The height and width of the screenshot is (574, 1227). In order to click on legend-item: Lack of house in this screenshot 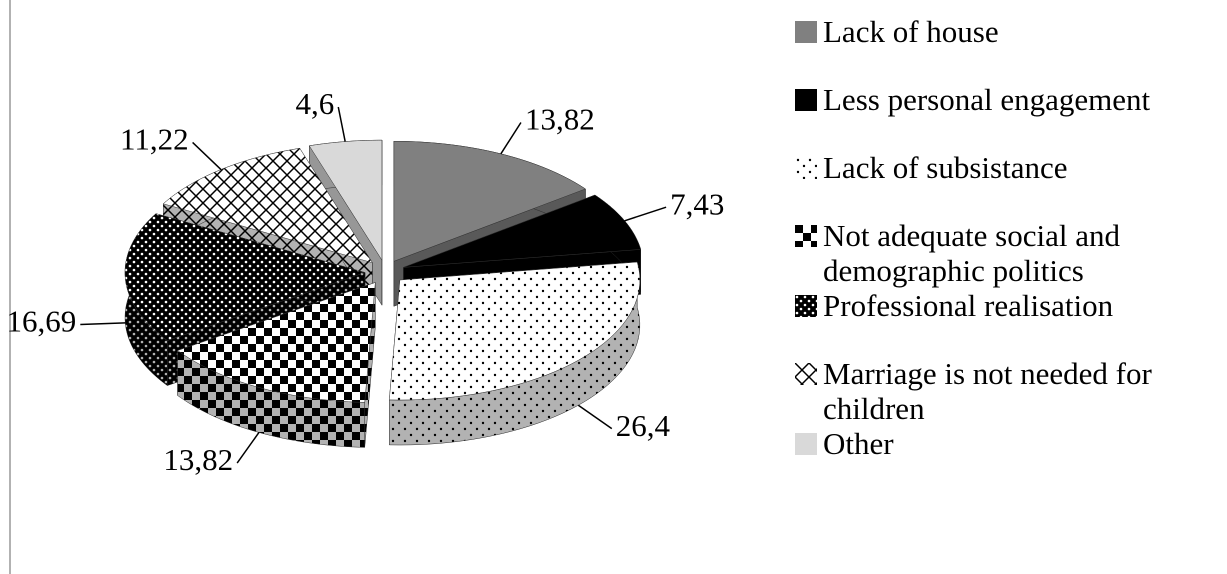, I will do `click(1010, 31)`.